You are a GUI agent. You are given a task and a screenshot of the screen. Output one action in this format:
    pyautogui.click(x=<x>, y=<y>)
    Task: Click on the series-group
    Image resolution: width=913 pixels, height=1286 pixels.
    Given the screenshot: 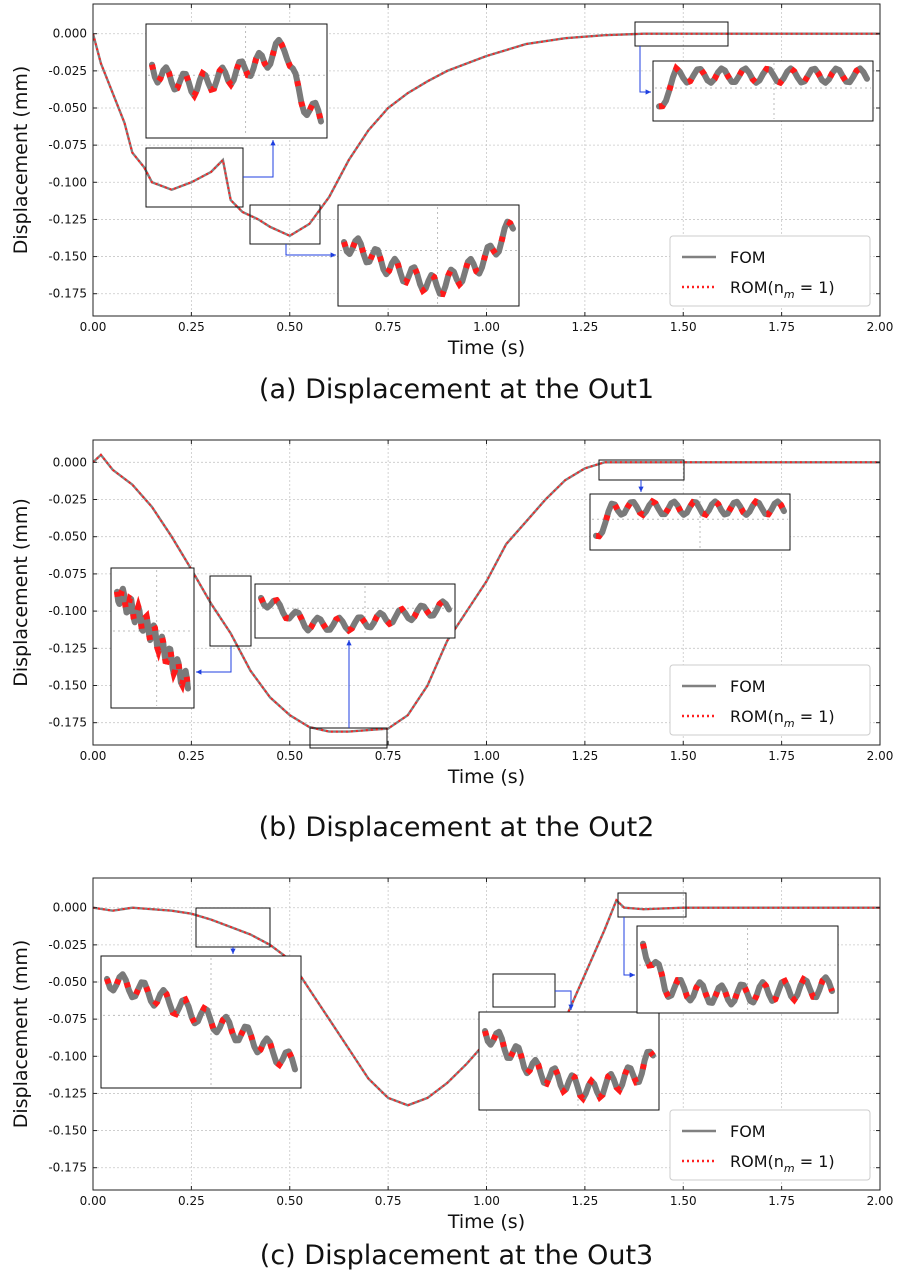 What is the action you would take?
    pyautogui.click(x=486, y=1002)
    